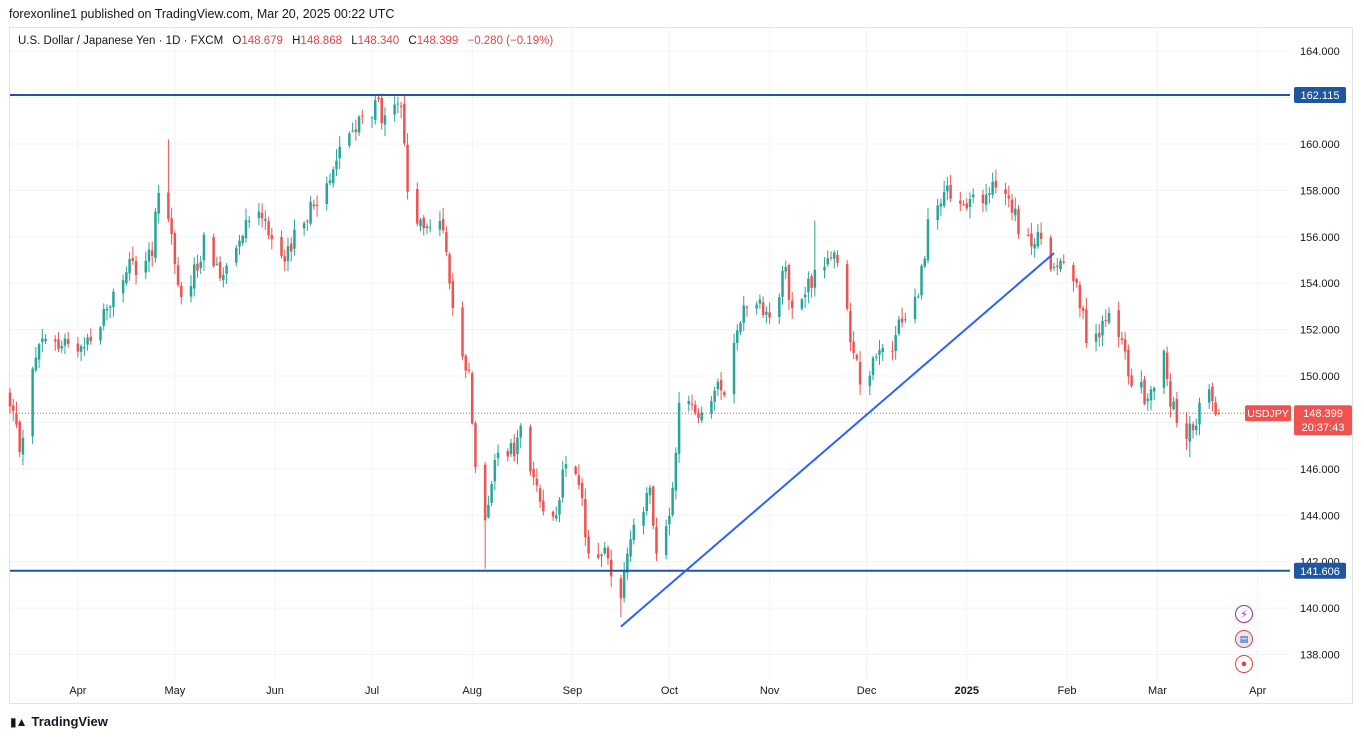 This screenshot has height=740, width=1364. I want to click on x-tick-label: Jun, so click(275, 691).